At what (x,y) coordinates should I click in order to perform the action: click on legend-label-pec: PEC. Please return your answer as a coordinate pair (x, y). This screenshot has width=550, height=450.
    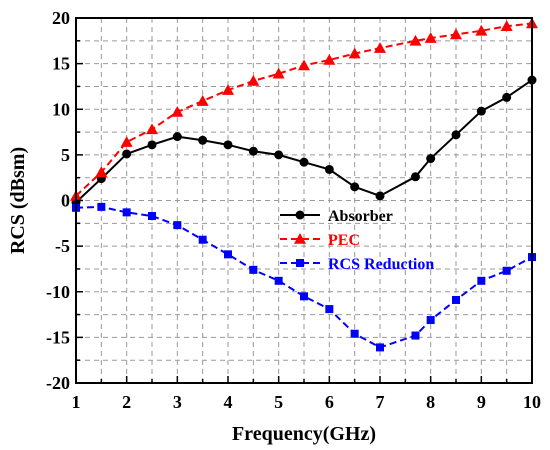
    Looking at the image, I should click on (344, 240).